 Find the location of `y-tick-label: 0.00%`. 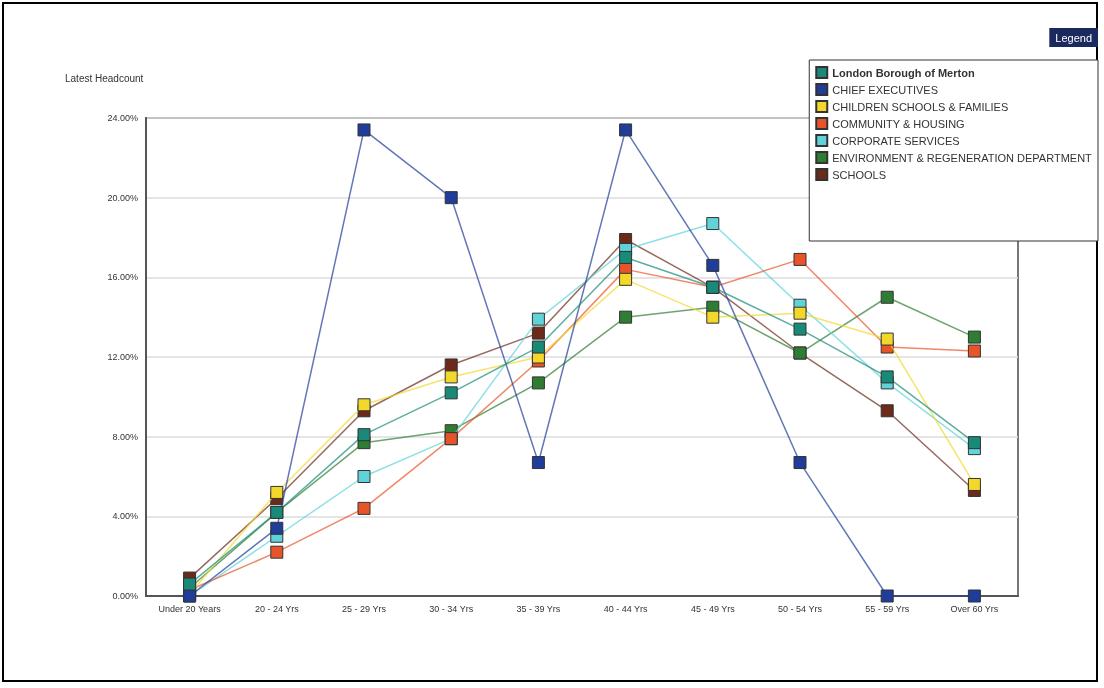

y-tick-label: 0.00% is located at coordinates (125, 596).